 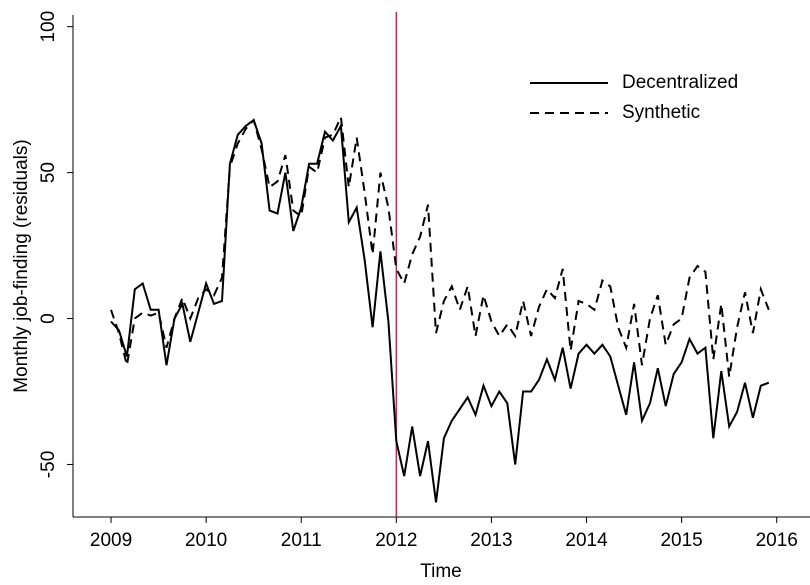 What do you see at coordinates (21, 265) in the screenshot?
I see `y-axis-label: Monthly job-finding (residuals)` at bounding box center [21, 265].